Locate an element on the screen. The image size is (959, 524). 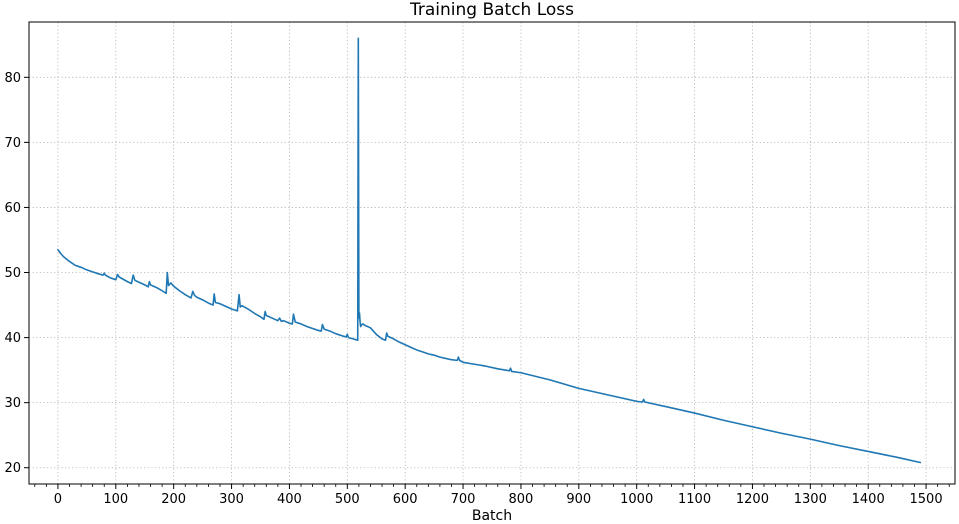
x-tick-label: 500 is located at coordinates (347, 499).